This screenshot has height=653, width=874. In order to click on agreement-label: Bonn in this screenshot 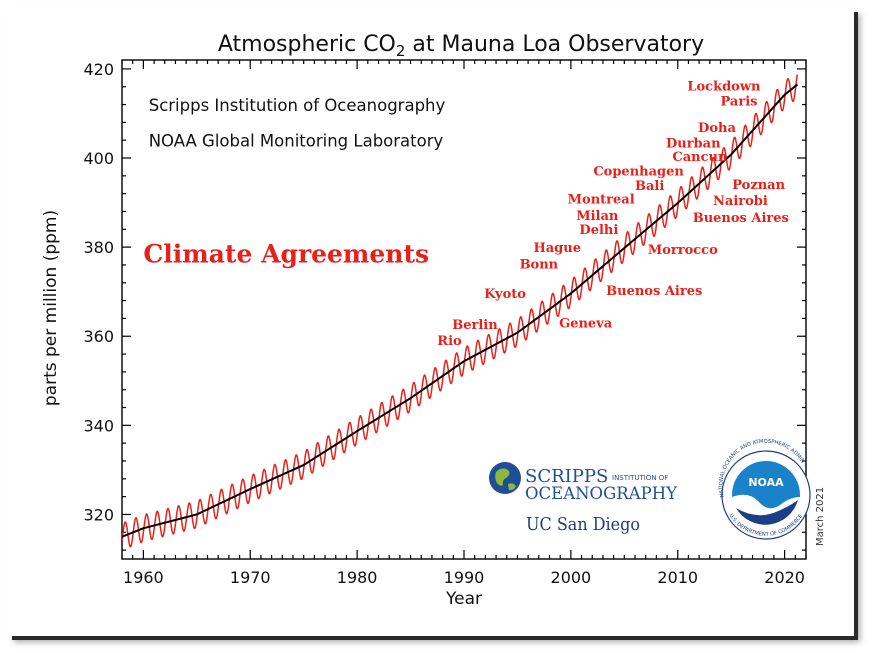, I will do `click(539, 265)`.